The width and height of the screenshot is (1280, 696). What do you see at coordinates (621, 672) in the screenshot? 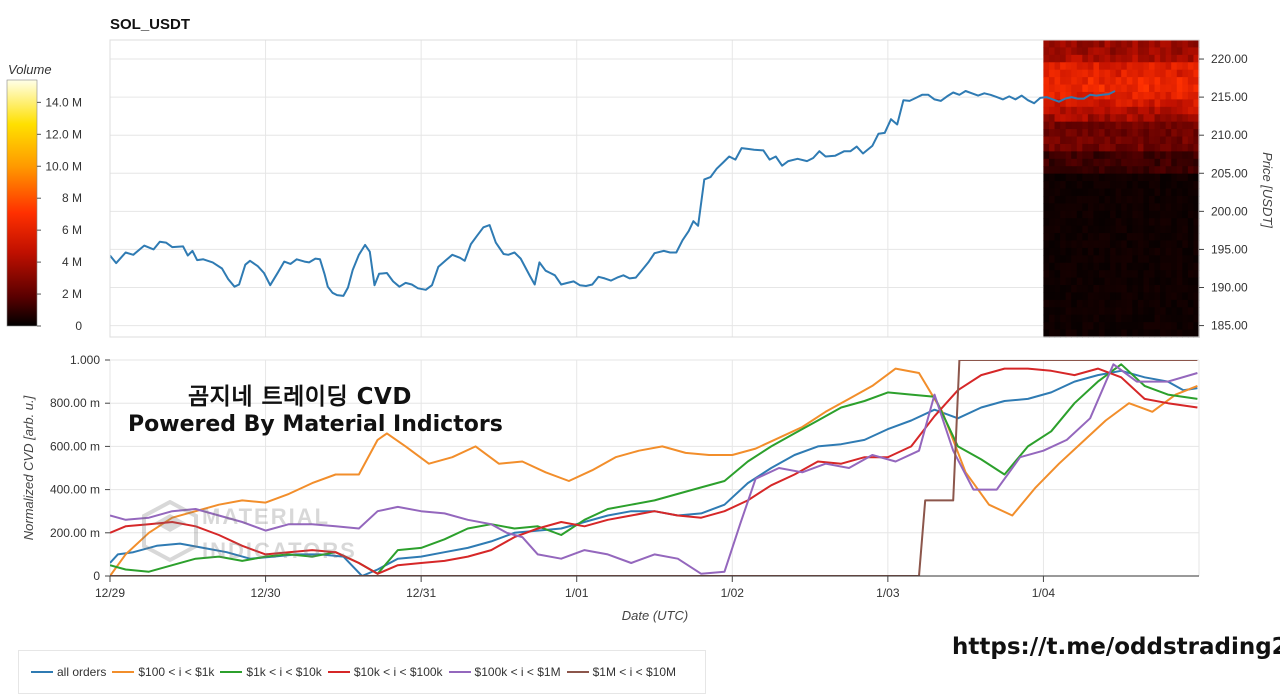
I see `legend-item: $1M < i < $10M` at bounding box center [621, 672].